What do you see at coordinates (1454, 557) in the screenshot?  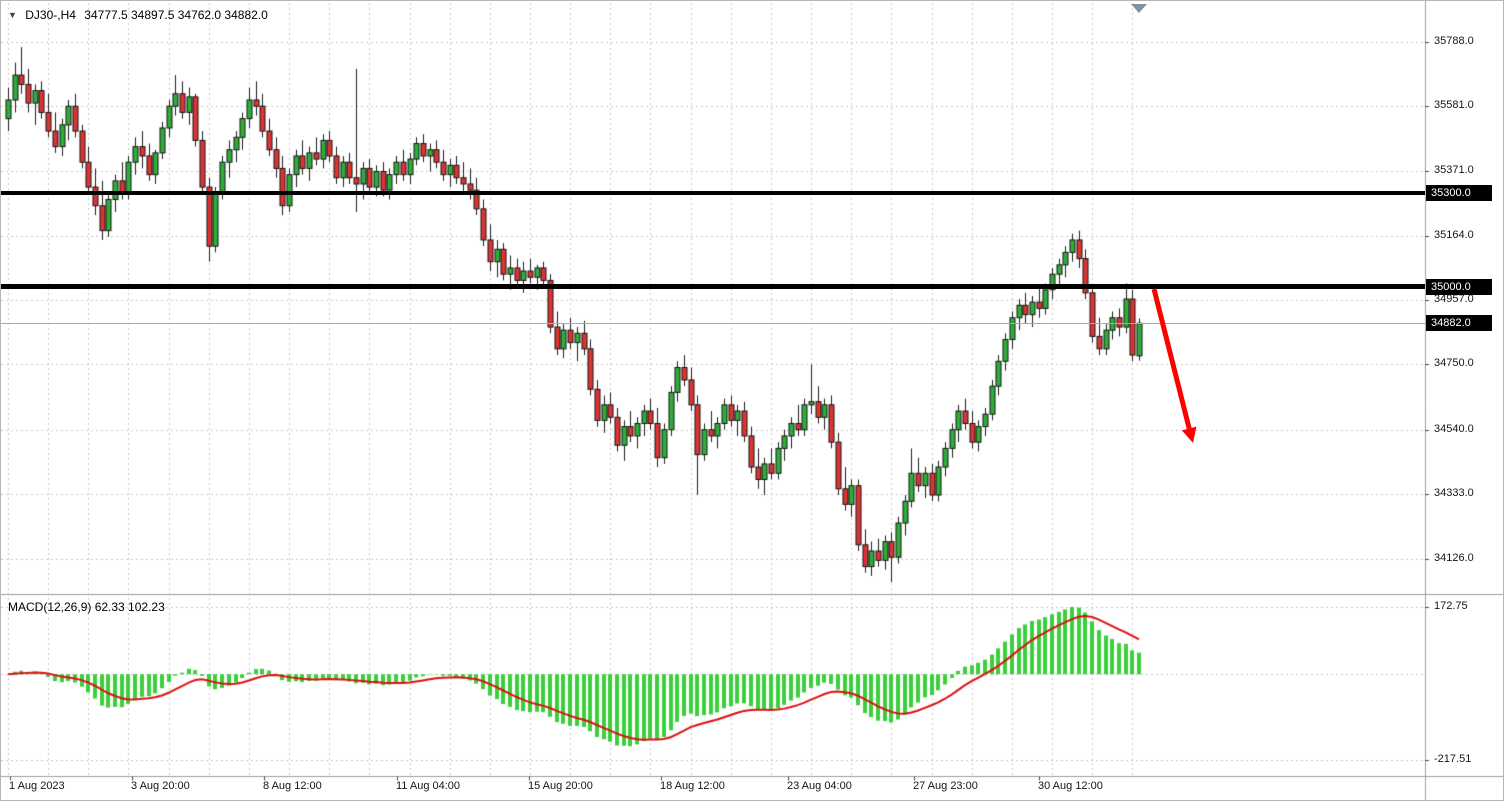 I see `price-axis-tick-label: 34126.0` at bounding box center [1454, 557].